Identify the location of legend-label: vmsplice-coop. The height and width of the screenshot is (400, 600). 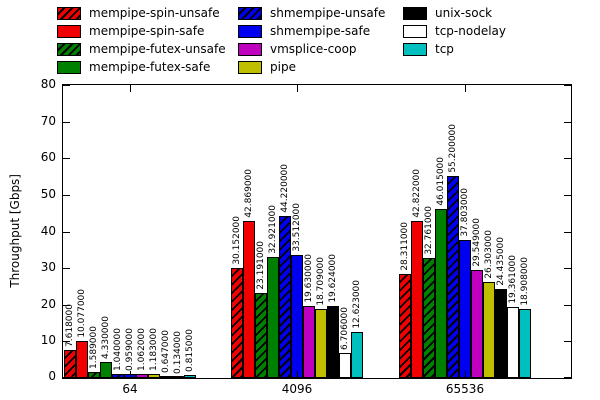
(313, 49).